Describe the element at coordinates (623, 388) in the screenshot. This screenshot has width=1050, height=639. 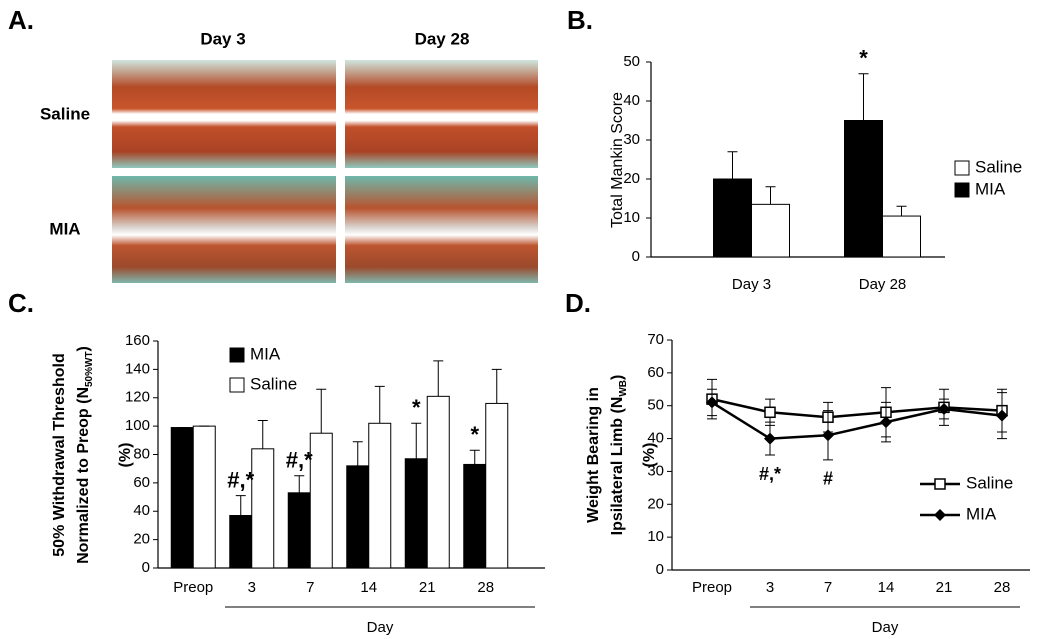
I see `label-subscript: WB` at that location.